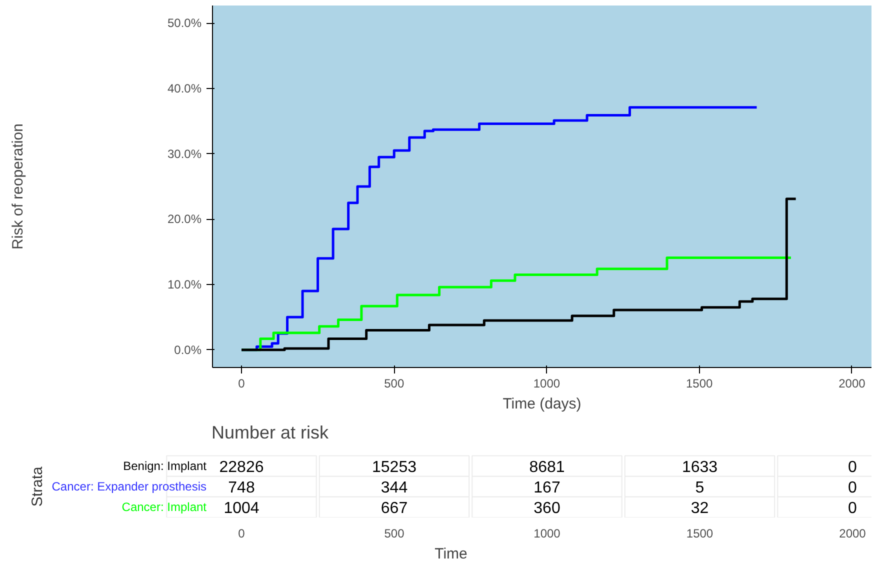 This screenshot has height=565, width=873. What do you see at coordinates (394, 509) in the screenshot?
I see `data-label: 667` at bounding box center [394, 509].